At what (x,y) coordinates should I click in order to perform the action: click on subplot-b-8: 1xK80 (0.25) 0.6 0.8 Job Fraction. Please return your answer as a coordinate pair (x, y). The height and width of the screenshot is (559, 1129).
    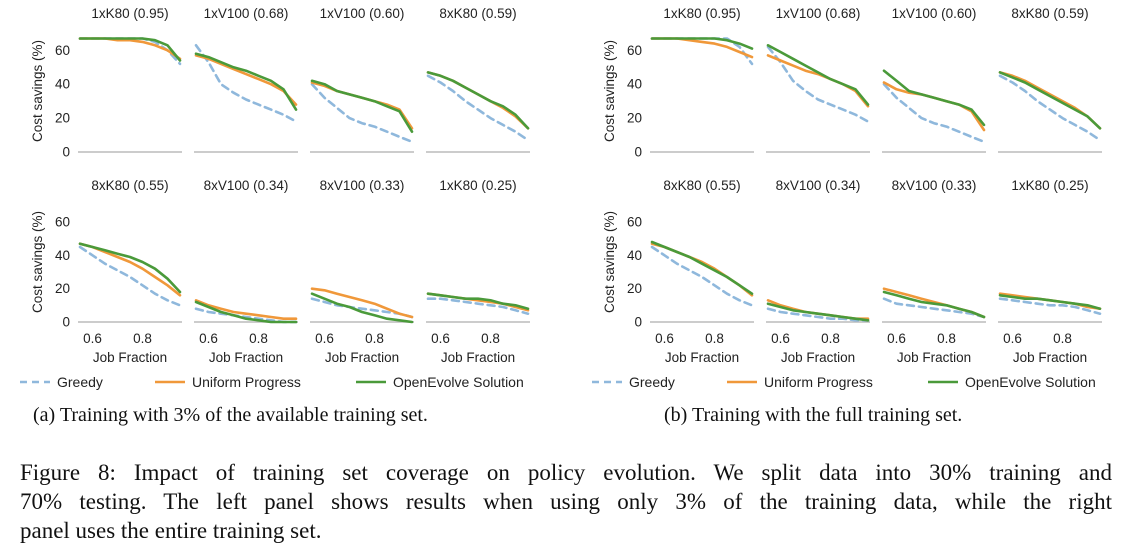
    Looking at the image, I should click on (1050, 271).